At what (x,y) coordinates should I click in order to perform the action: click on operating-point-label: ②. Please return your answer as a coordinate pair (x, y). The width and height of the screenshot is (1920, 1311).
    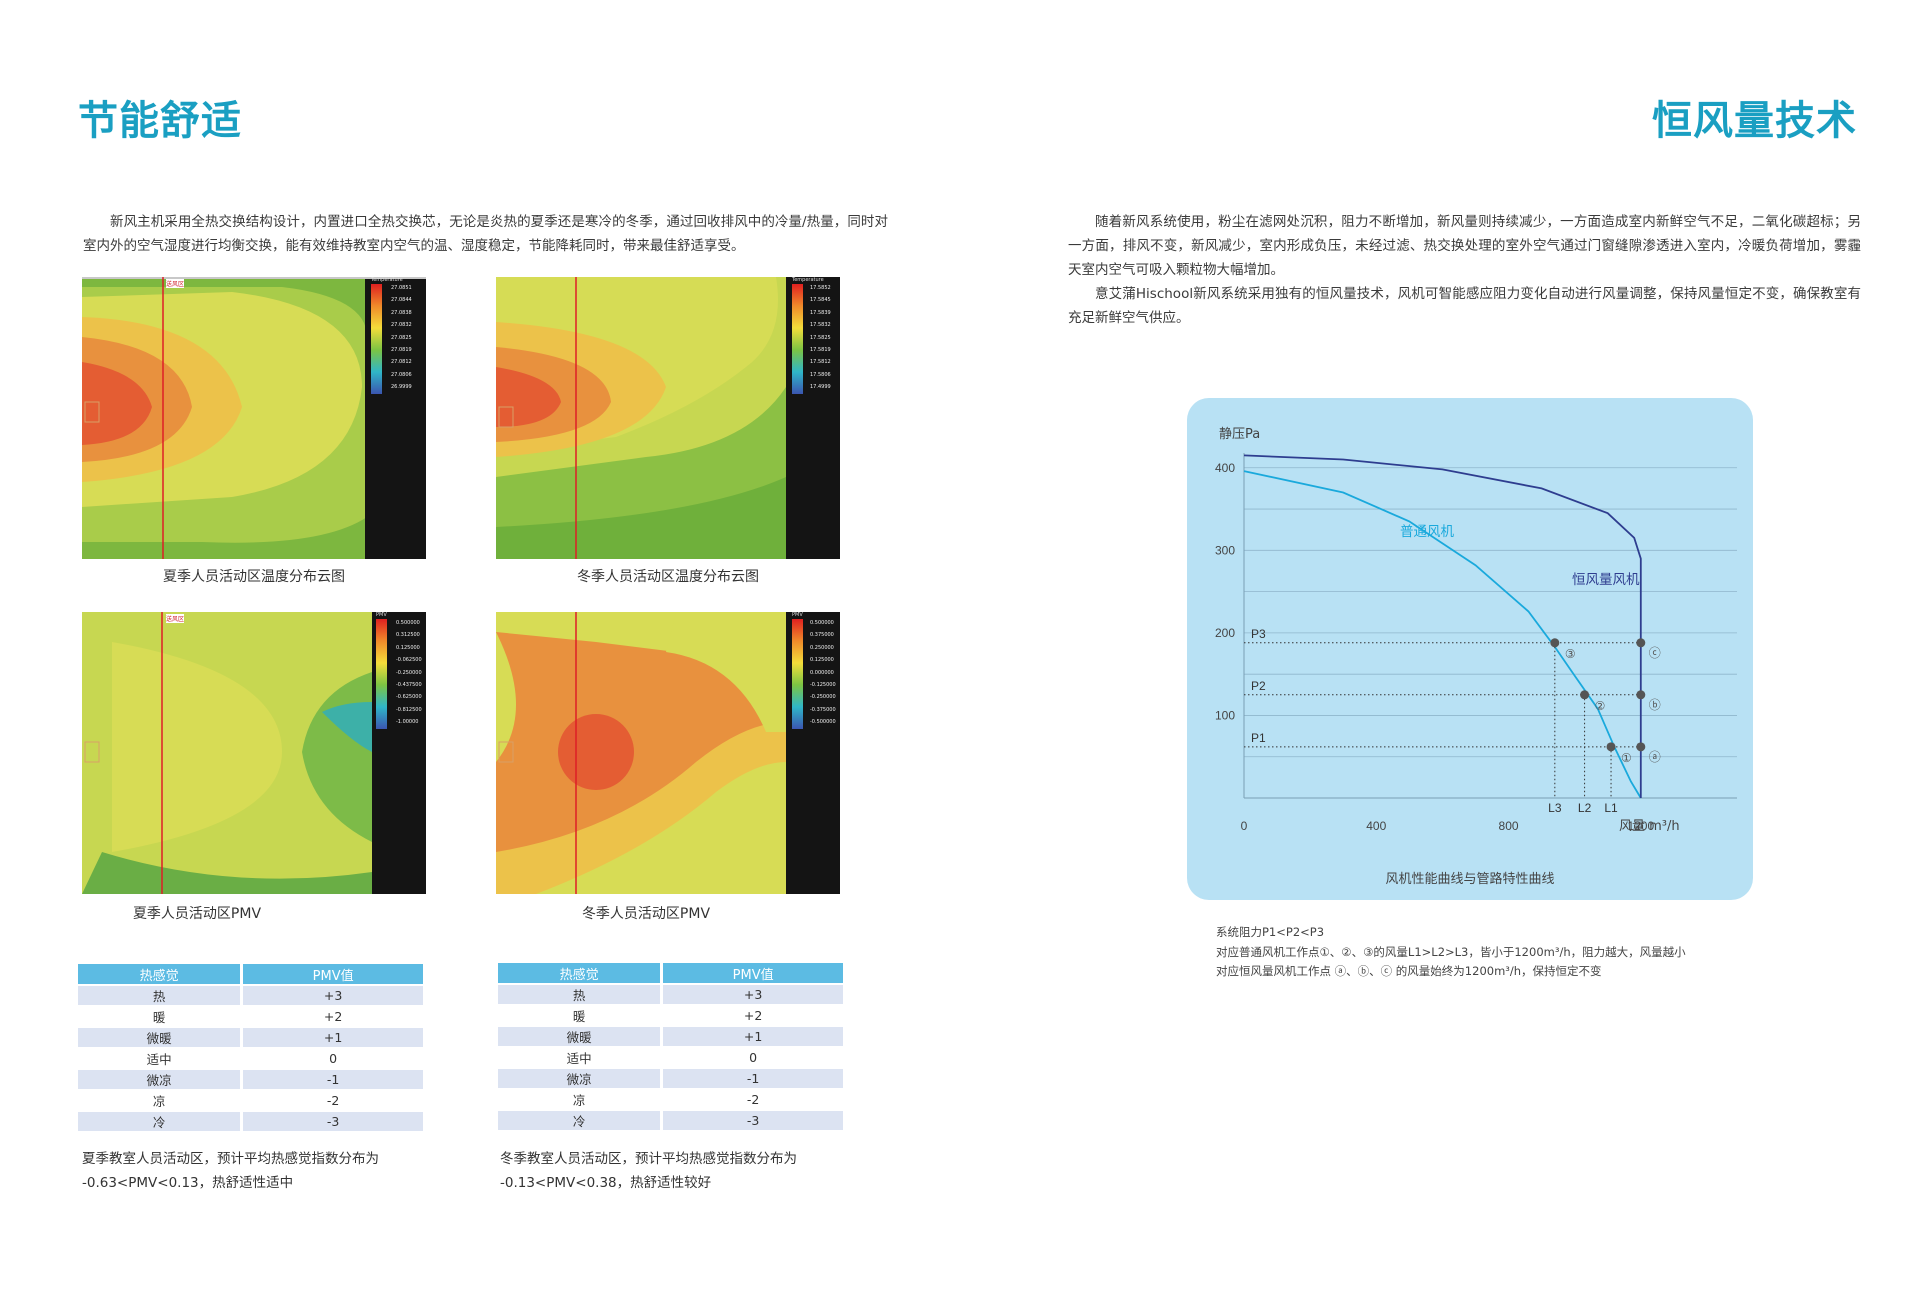
    Looking at the image, I should click on (1600, 706).